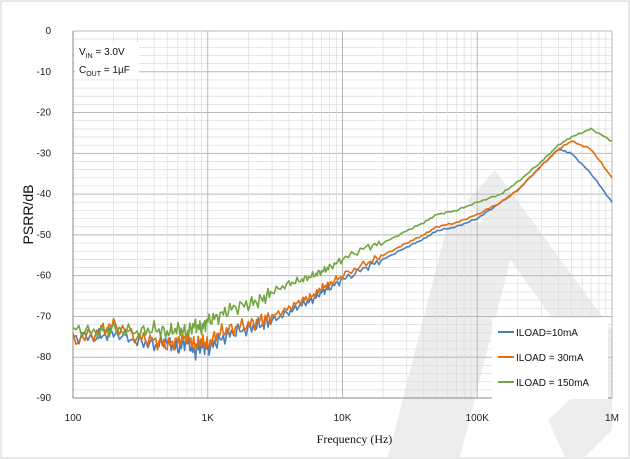  Describe the element at coordinates (44, 153) in the screenshot. I see `y-tick-label: -30` at that location.